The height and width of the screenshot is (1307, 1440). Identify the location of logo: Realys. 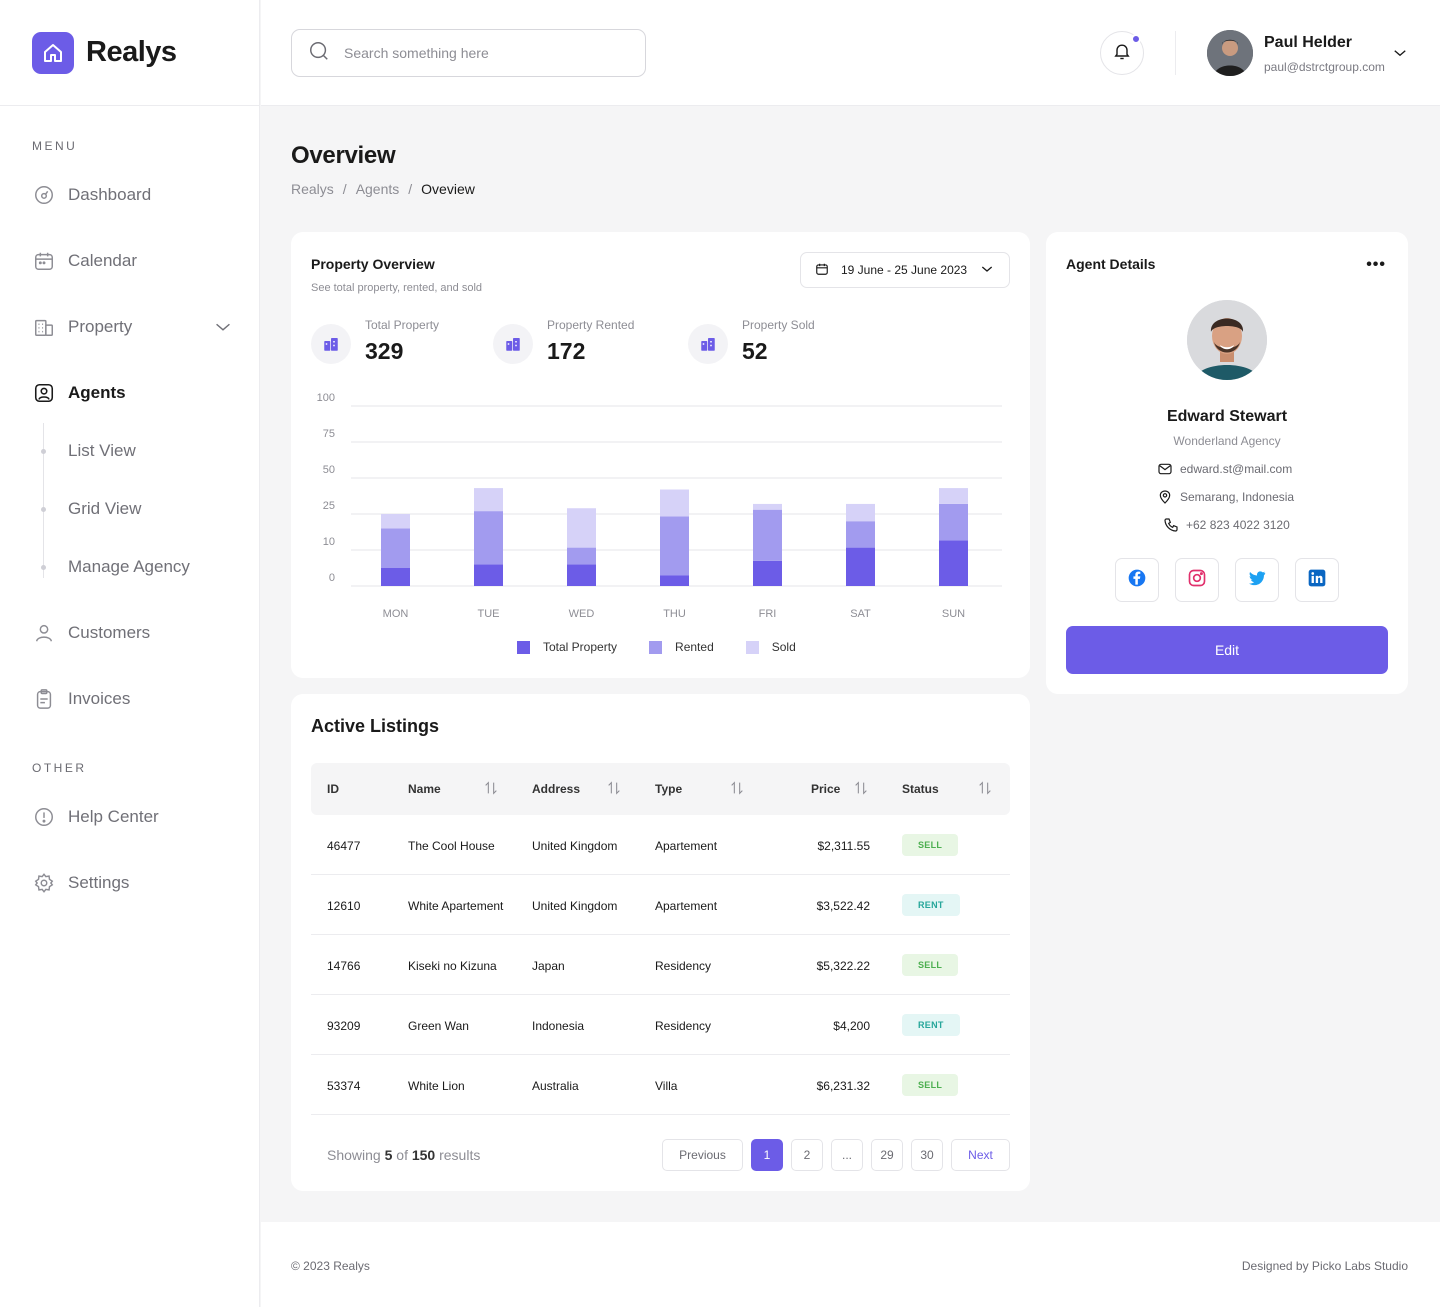
(129, 53).